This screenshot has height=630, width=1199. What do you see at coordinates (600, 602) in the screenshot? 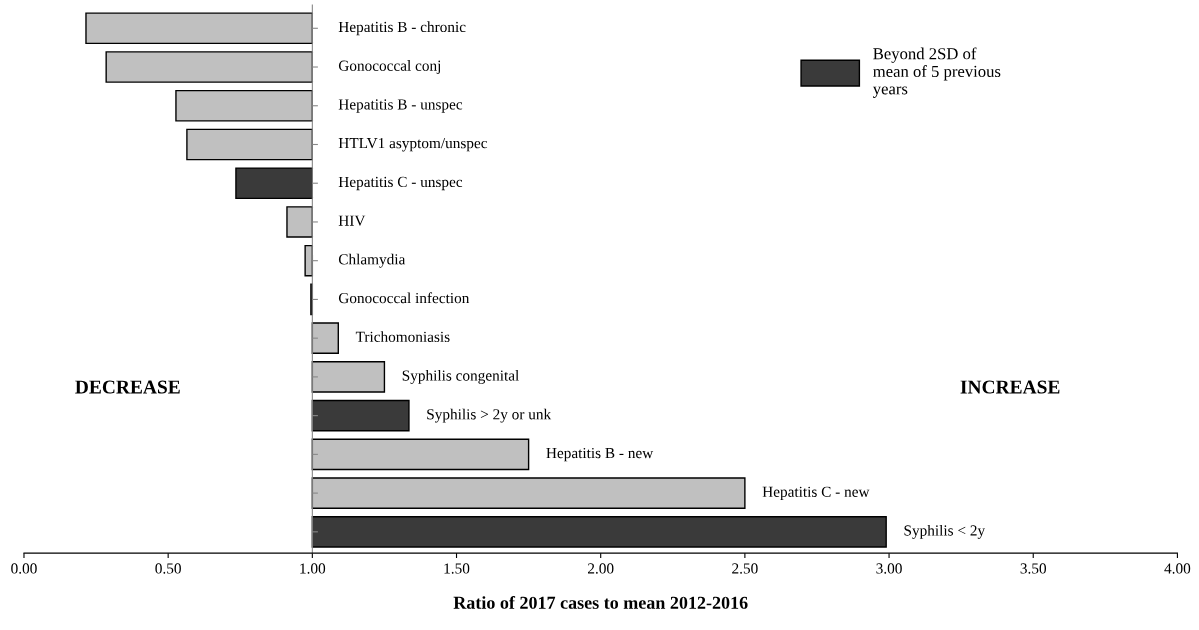
I see `x-axis-title: Ratio of 2017 cases to mean 2012-2016` at bounding box center [600, 602].